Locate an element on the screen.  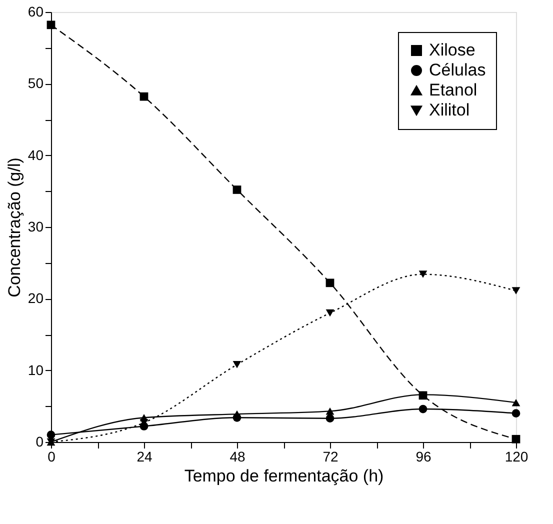
y-axis-title: Concentração (g/l) is located at coordinates (14, 228).